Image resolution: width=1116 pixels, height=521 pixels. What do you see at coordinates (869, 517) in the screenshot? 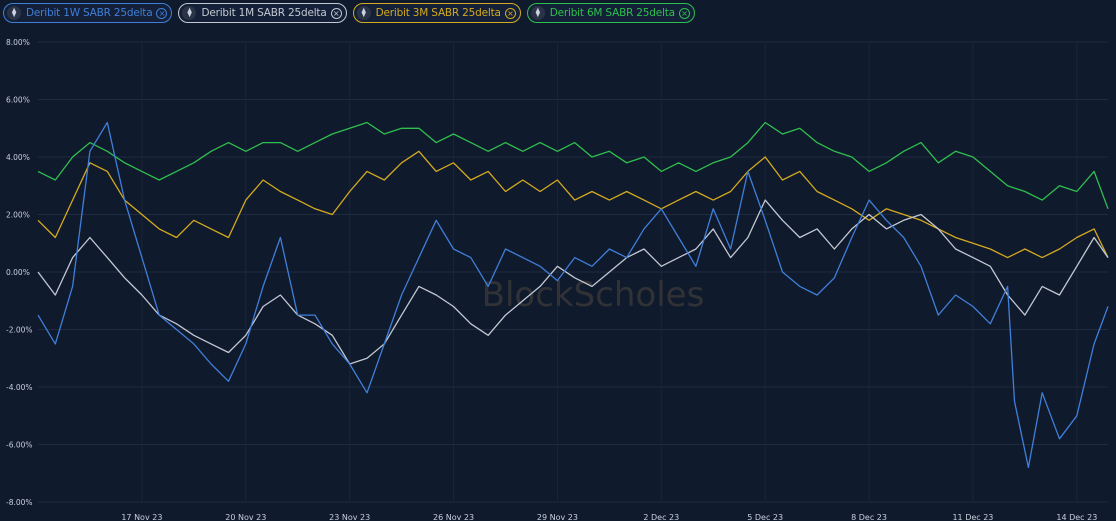
I see `x-tick-label: 8 Dec 23` at bounding box center [869, 517].